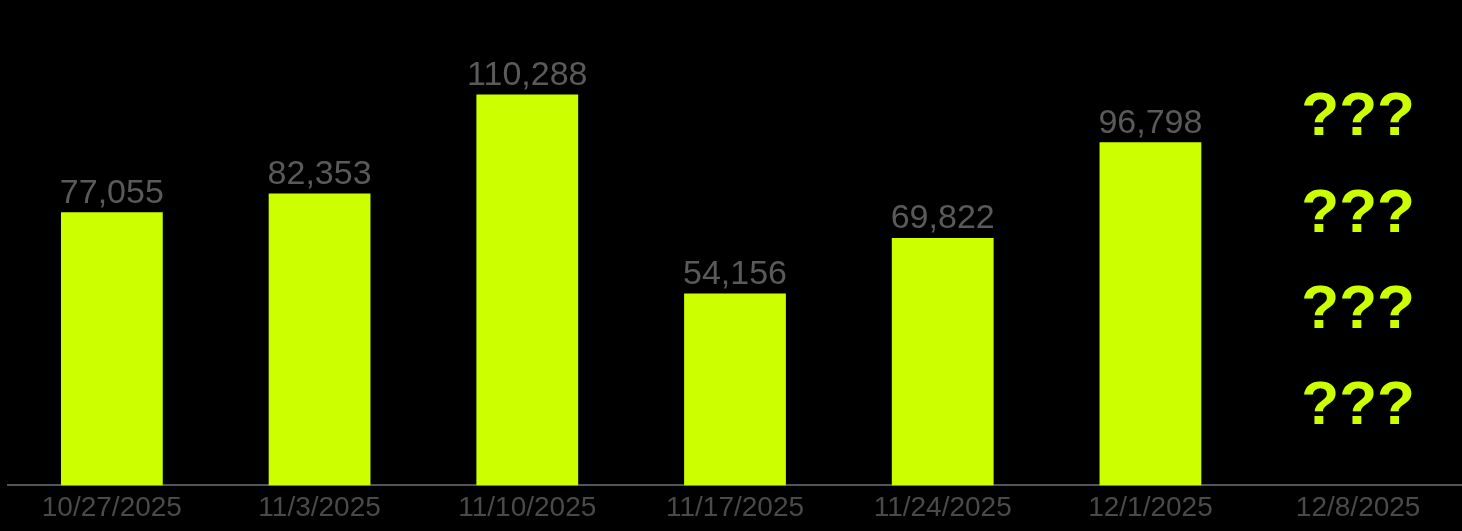  I want to click on x-tick-label: 11/17/2025, so click(735, 506).